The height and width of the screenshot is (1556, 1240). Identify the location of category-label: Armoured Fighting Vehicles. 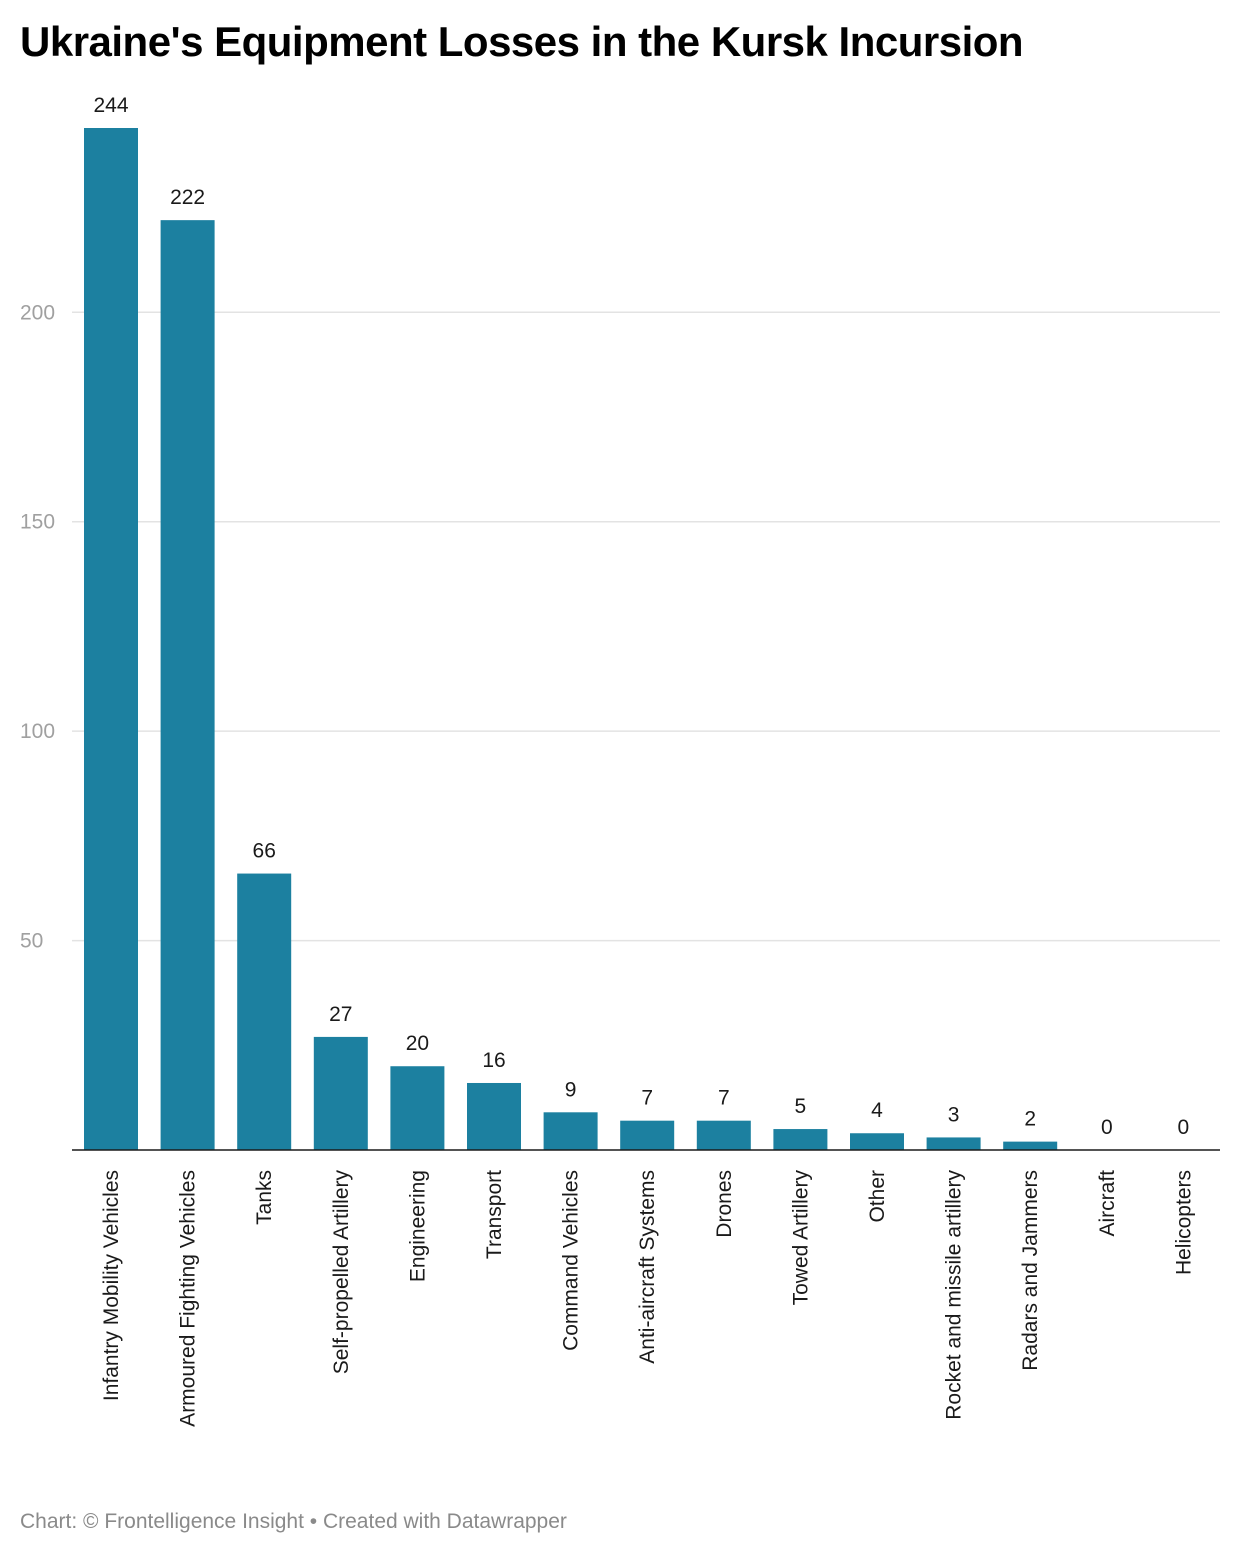
(188, 1298).